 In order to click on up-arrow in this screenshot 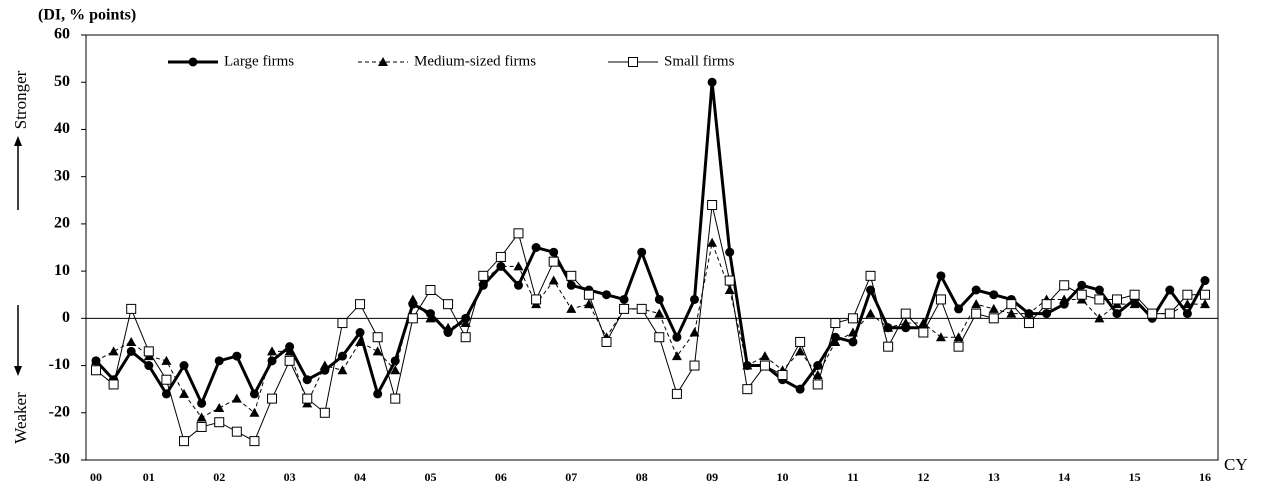, I will do `click(18, 173)`.